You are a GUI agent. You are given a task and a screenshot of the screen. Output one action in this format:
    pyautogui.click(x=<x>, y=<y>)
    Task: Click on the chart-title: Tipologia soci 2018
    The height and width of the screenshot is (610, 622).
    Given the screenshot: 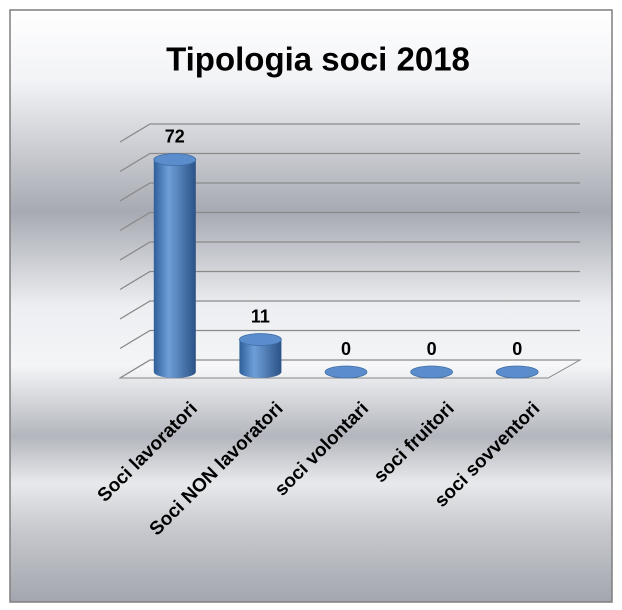 What is the action you would take?
    pyautogui.click(x=318, y=59)
    